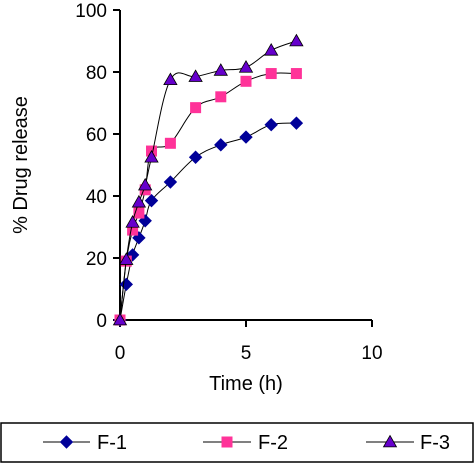  Describe the element at coordinates (96, 73) in the screenshot. I see `y-tick-label: 80` at that location.